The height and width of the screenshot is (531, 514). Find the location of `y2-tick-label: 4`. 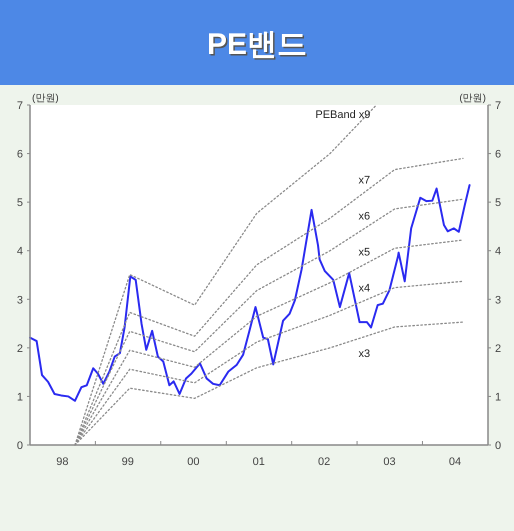

y2-tick-label: 4 is located at coordinates (498, 252).